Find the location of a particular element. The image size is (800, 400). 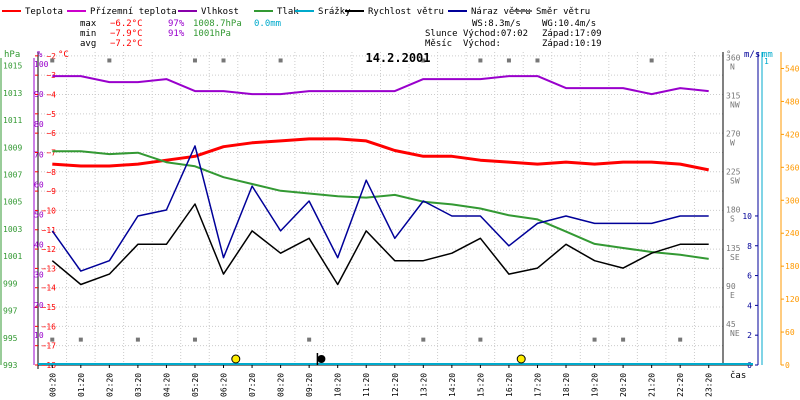

temp-tick-label: −2 is located at coordinates (51, 56).